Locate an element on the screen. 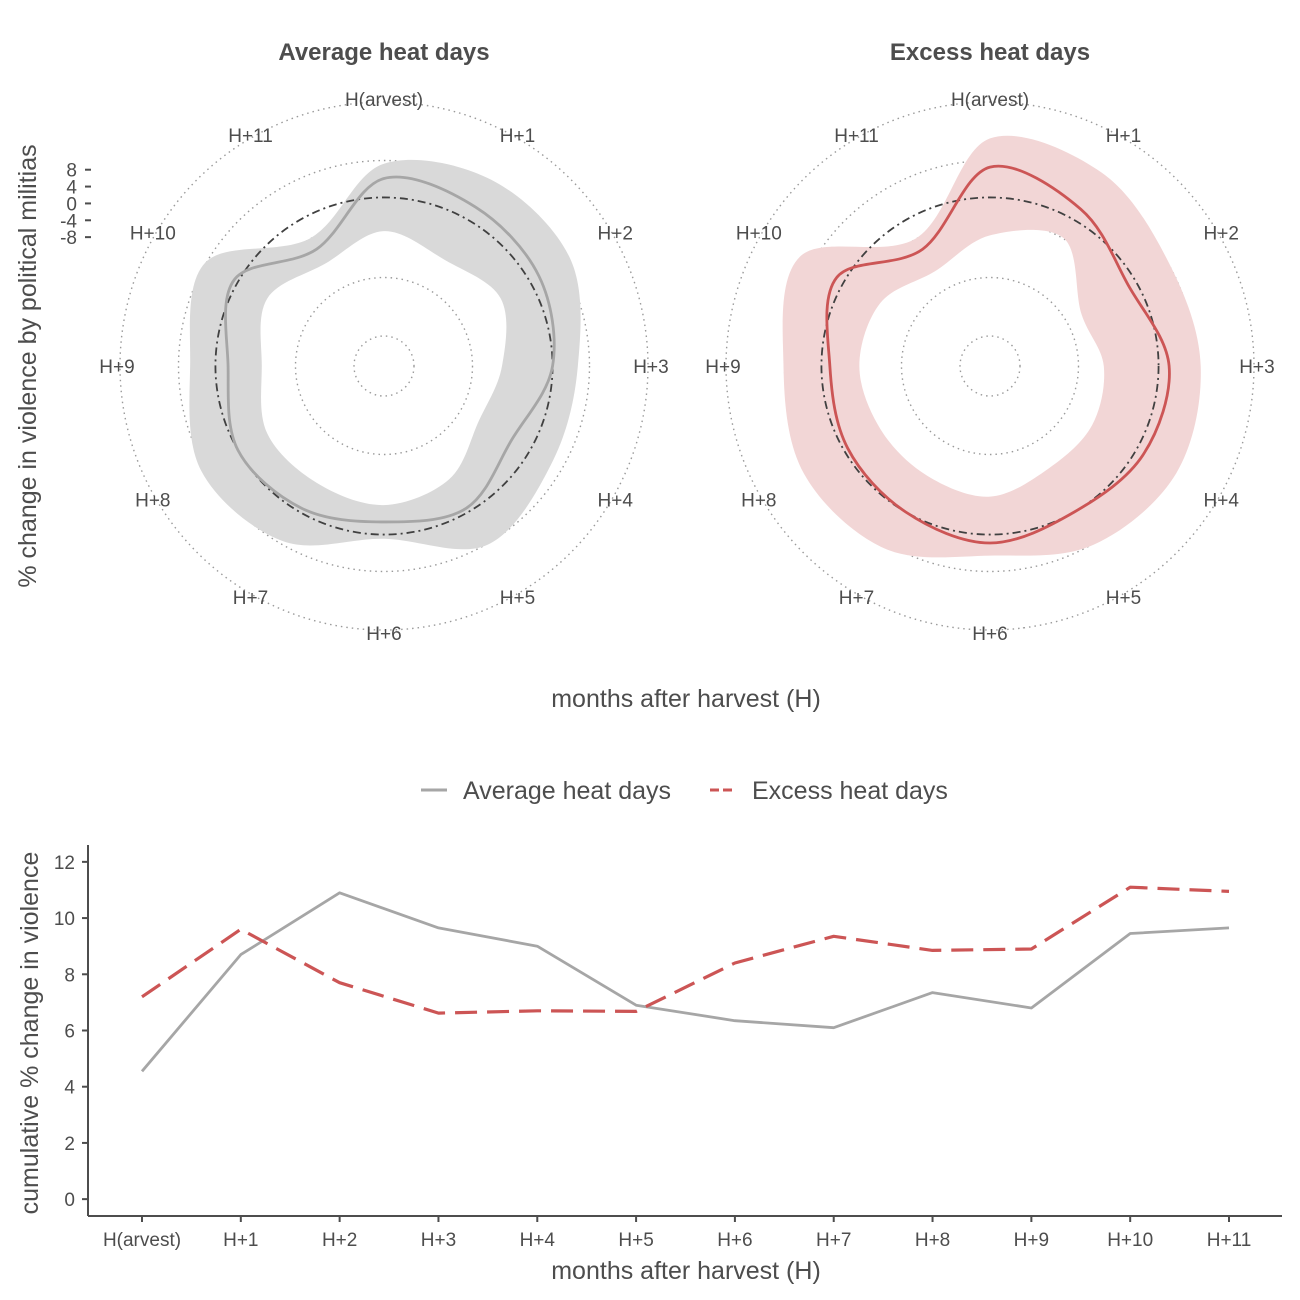 This screenshot has height=1300, width=1300. y-tick-label: 10 is located at coordinates (64, 919).